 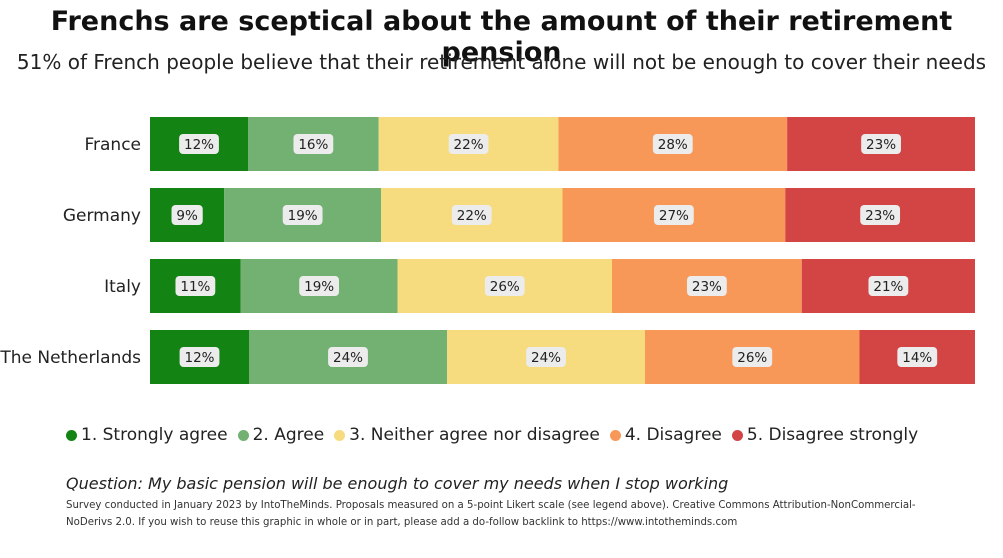 What do you see at coordinates (154, 435) in the screenshot?
I see `legend-label: 1. Strongly agree` at bounding box center [154, 435].